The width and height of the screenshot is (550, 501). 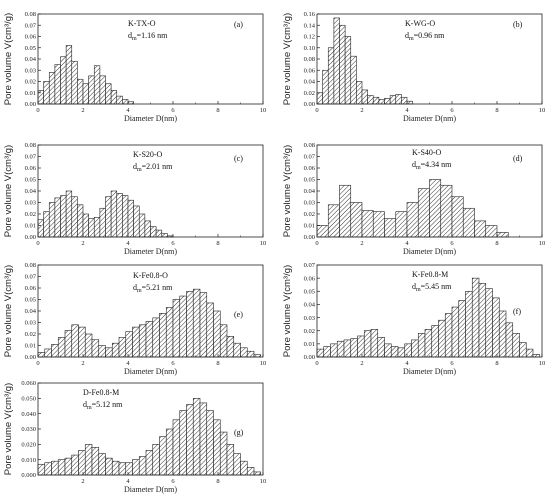 What do you see at coordinates (518, 158) in the screenshot?
I see `panel-label: (d)` at bounding box center [518, 158].